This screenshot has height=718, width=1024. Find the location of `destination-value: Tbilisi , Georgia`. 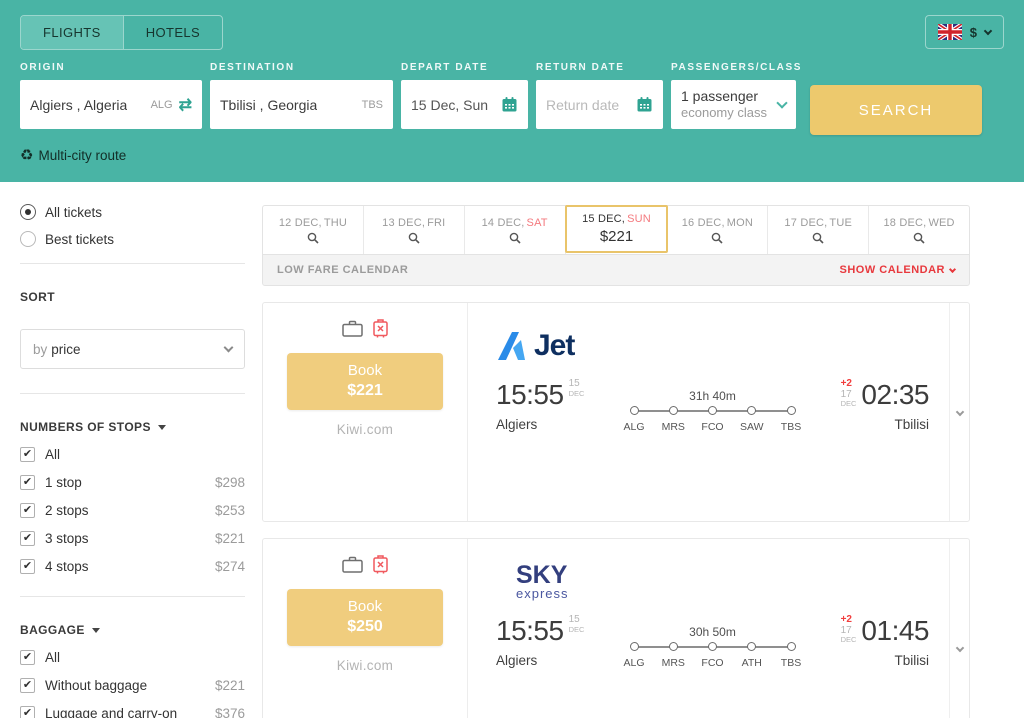

destination-value: Tbilisi , Georgia is located at coordinates (269, 104).